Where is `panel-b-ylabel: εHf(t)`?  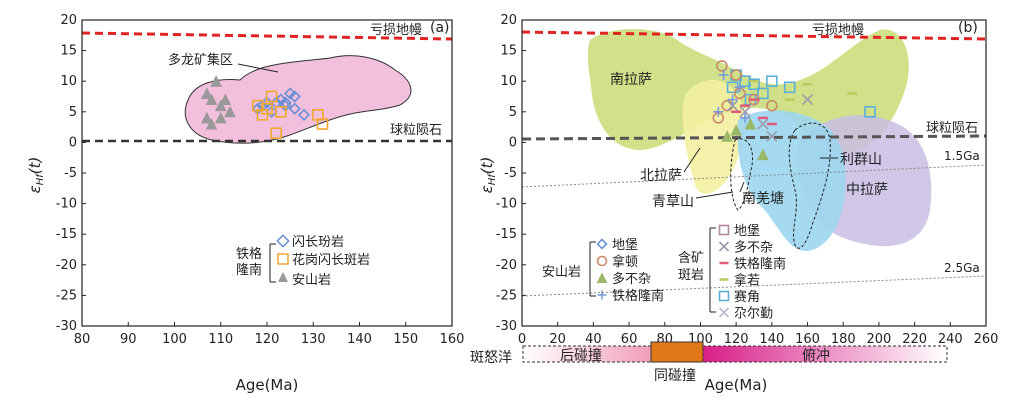 panel-b-ylabel: εHf(t) is located at coordinates (488, 175).